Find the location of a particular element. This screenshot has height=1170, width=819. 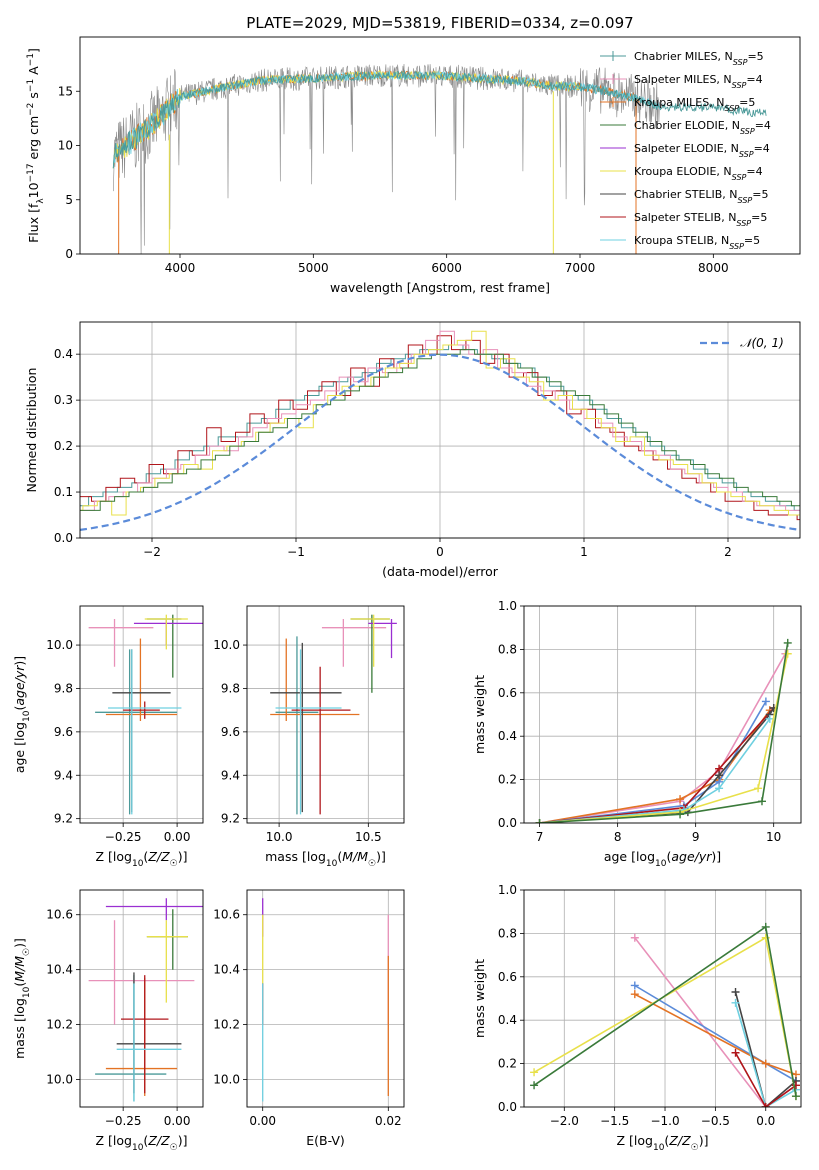

age_vs_mass-points is located at coordinates (333, 714).